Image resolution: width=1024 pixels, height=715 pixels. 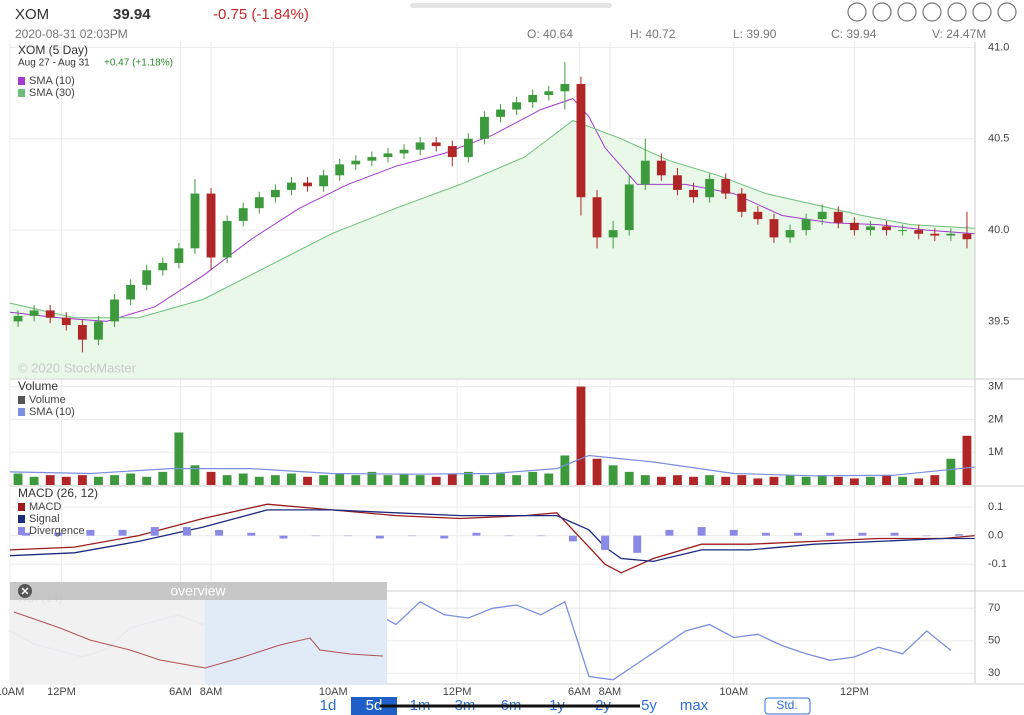 What do you see at coordinates (550, 34) in the screenshot?
I see `open: O: 40.64` at bounding box center [550, 34].